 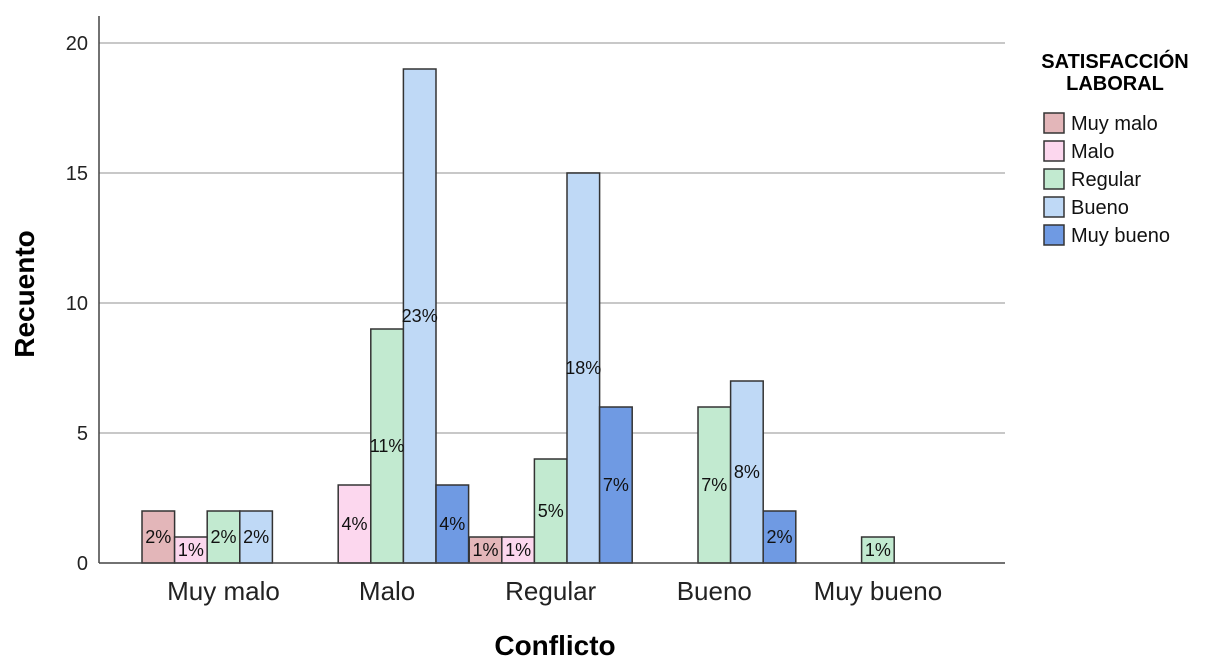 I want to click on legend-label: Bueno, so click(x=1100, y=208).